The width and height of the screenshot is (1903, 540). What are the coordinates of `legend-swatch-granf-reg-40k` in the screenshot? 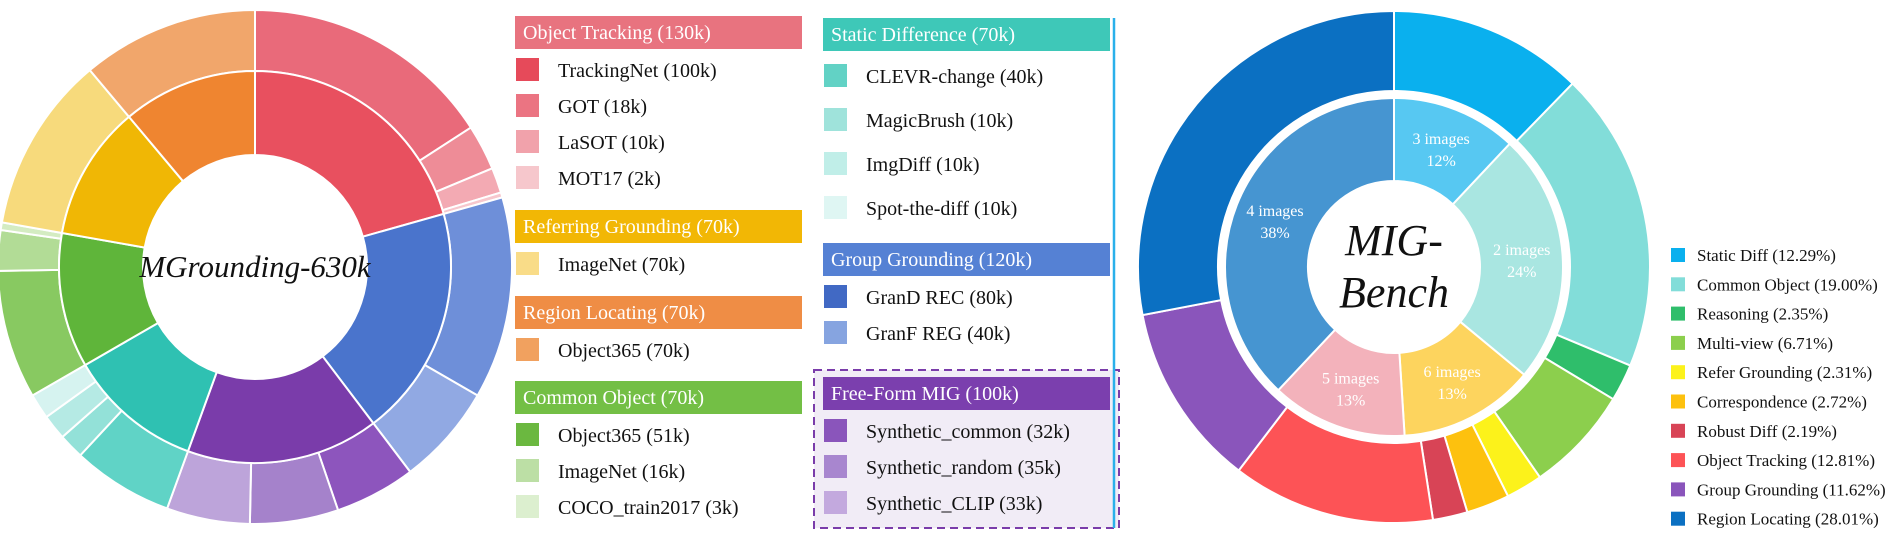 It's located at (835, 332).